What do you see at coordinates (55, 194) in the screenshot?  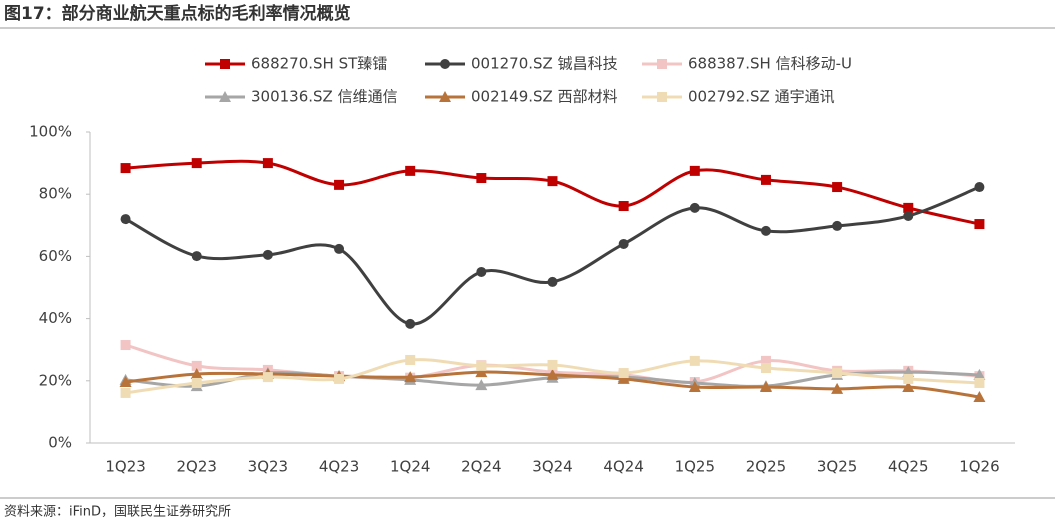 I see `y-tick-label: 80%` at bounding box center [55, 194].